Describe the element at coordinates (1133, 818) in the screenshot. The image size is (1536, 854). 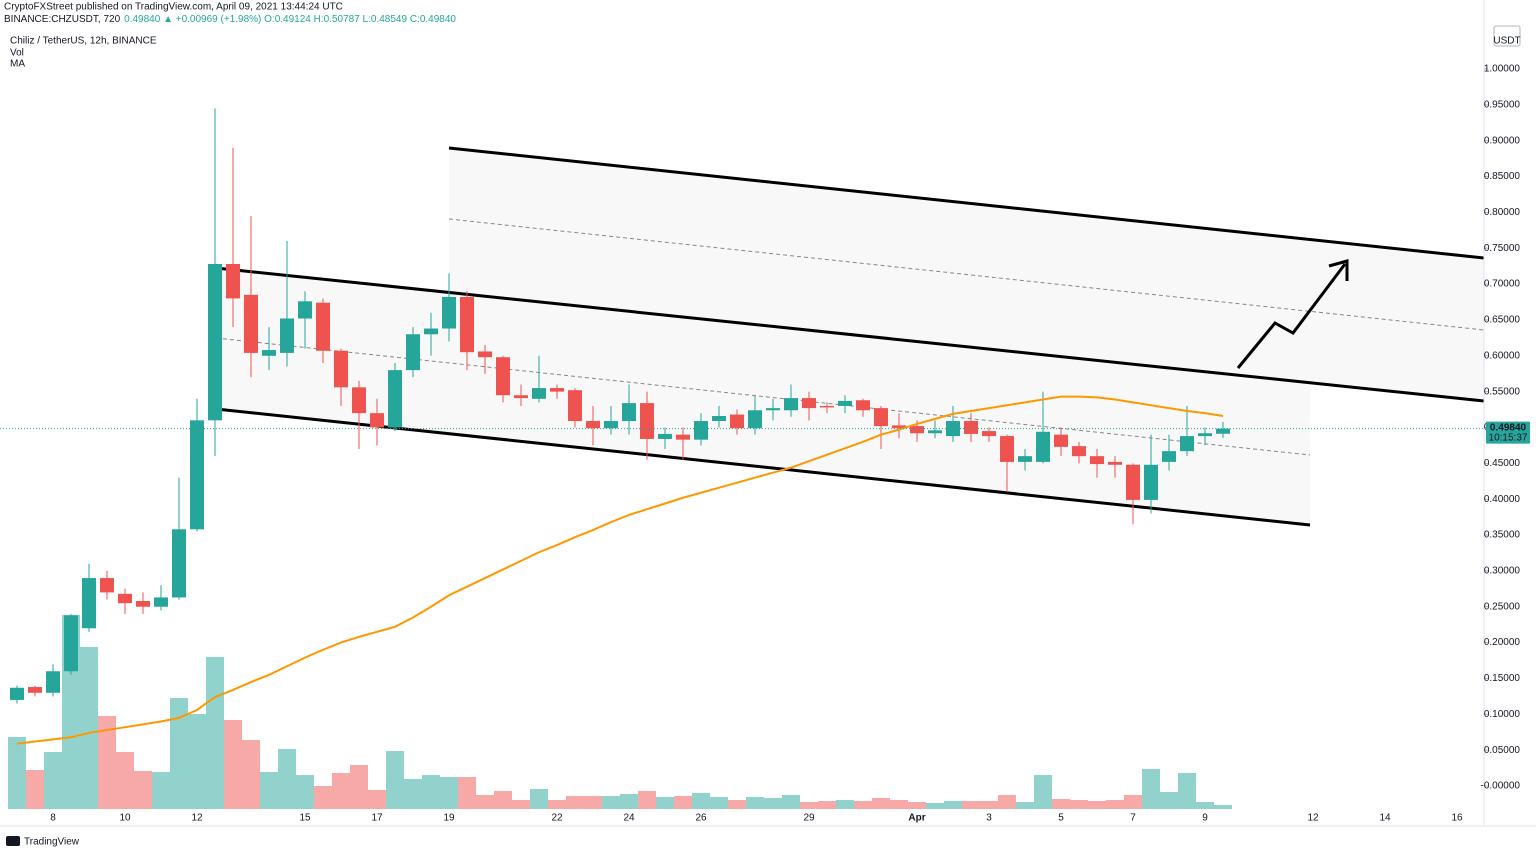
I see `x-tick-label: 7` at that location.